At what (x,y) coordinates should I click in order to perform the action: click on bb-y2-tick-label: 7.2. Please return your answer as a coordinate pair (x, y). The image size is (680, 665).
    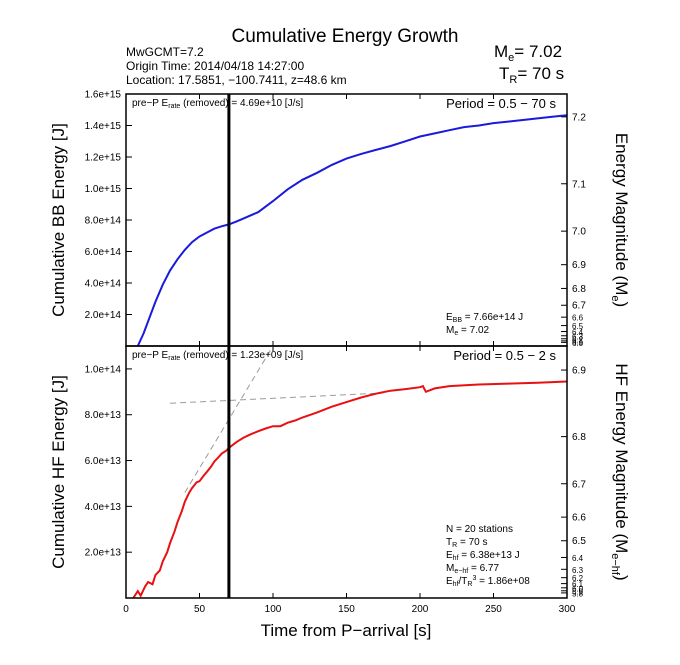
    Looking at the image, I should click on (579, 117).